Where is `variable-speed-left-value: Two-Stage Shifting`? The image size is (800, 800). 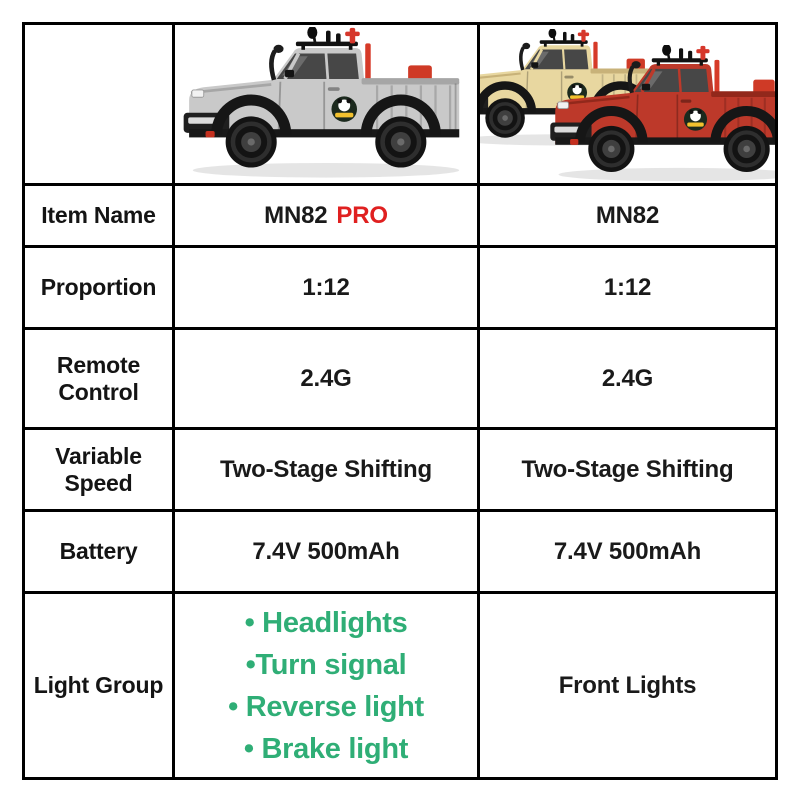 variable-speed-left-value: Two-Stage Shifting is located at coordinates (326, 469).